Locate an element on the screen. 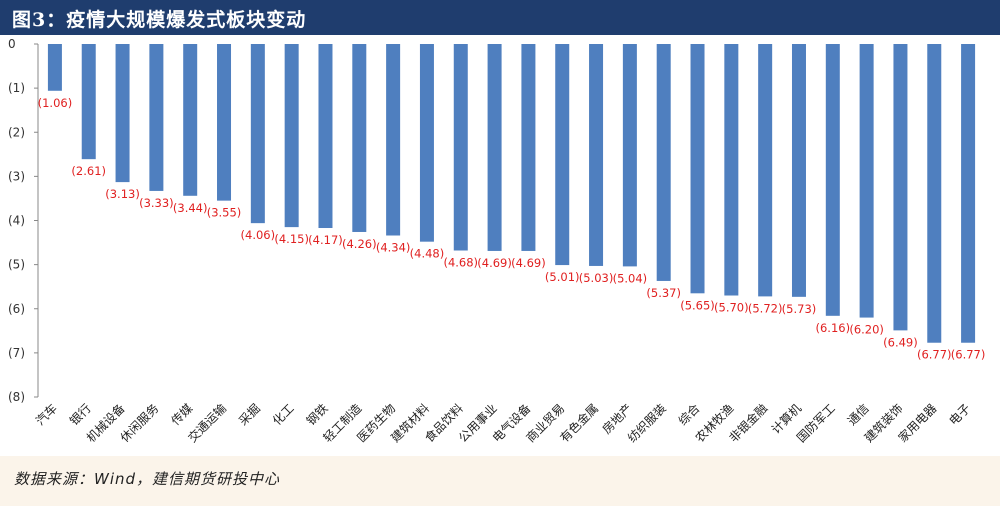 This screenshot has height=506, width=1000. category-label: 银行 is located at coordinates (80, 414).